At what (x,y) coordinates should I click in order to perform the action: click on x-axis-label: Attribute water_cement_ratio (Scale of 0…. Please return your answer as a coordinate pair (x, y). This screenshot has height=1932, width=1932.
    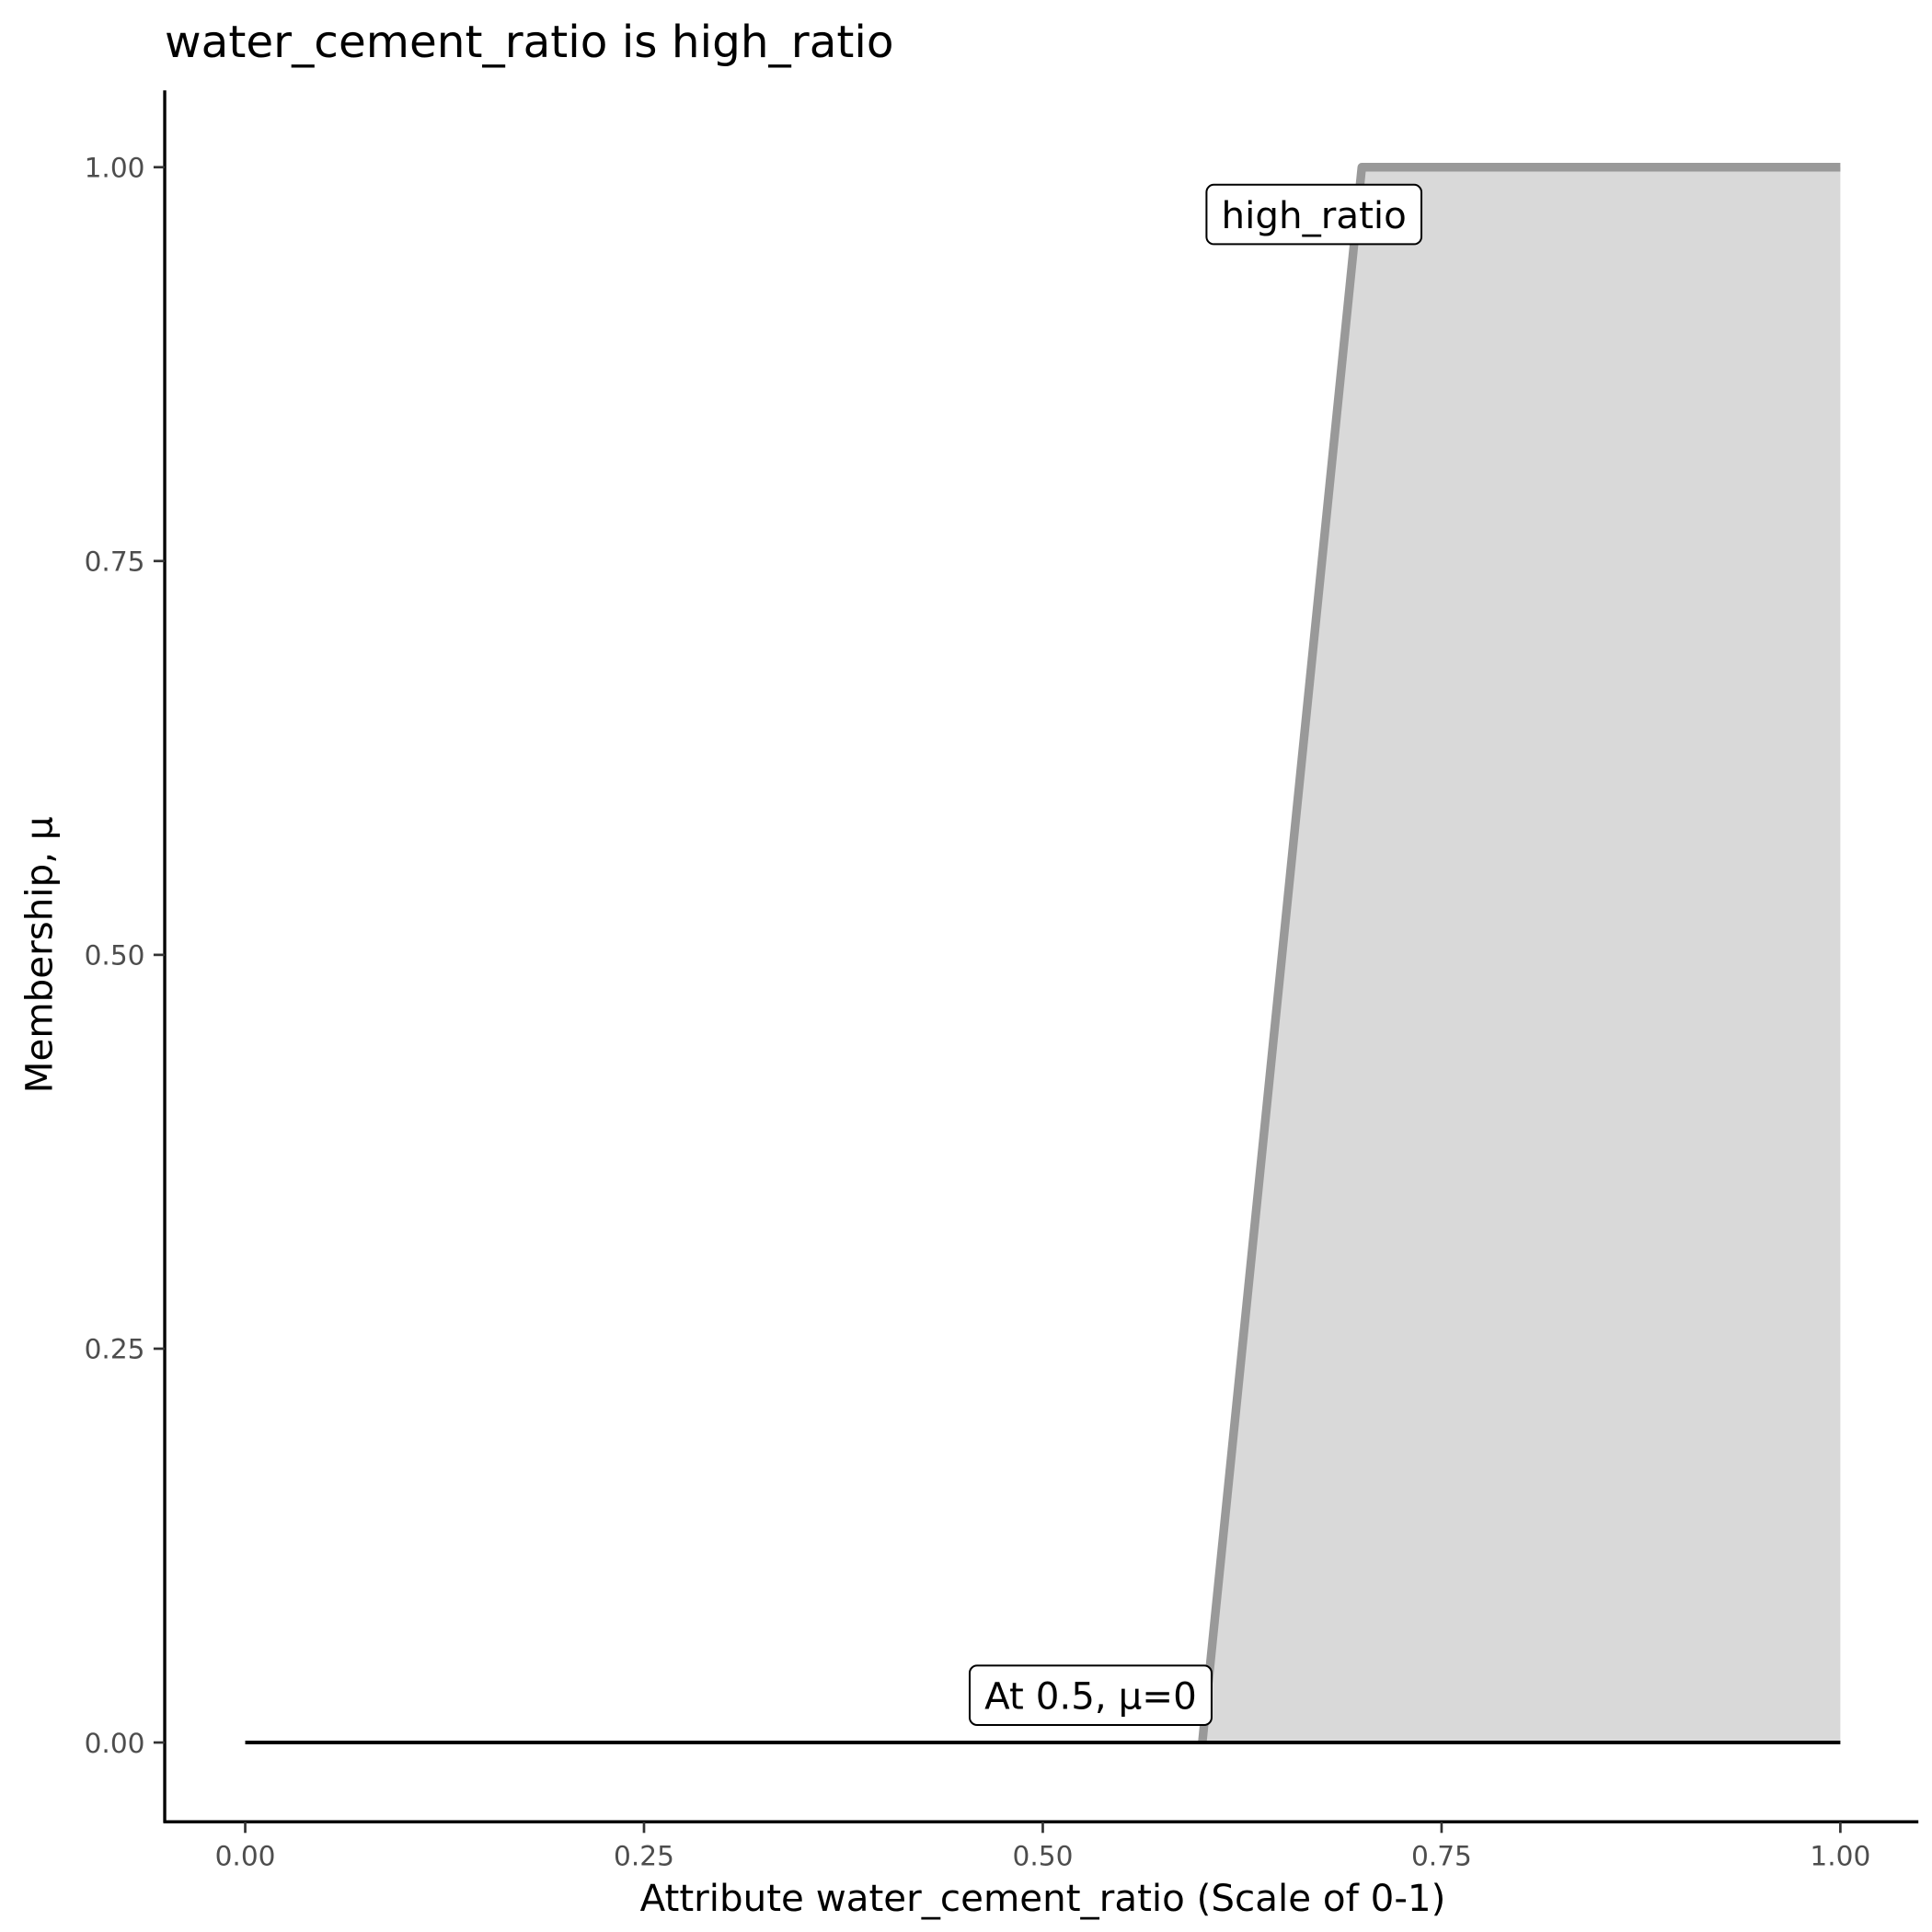
    Looking at the image, I should click on (1043, 1898).